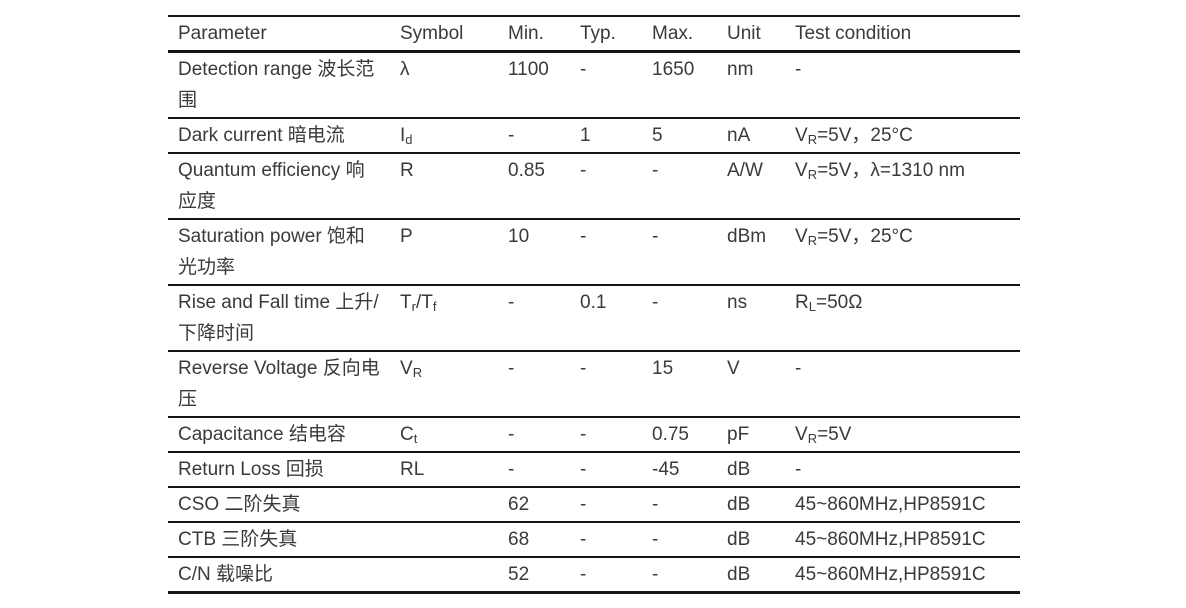  I want to click on cell-unit: ns, so click(737, 302).